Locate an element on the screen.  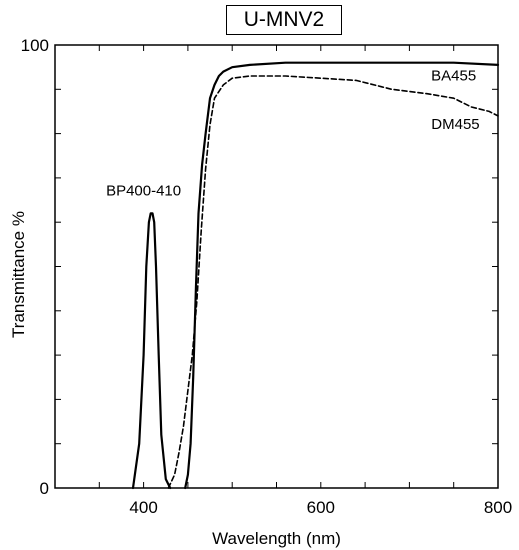
y-tick-label: 0 is located at coordinates (44, 488).